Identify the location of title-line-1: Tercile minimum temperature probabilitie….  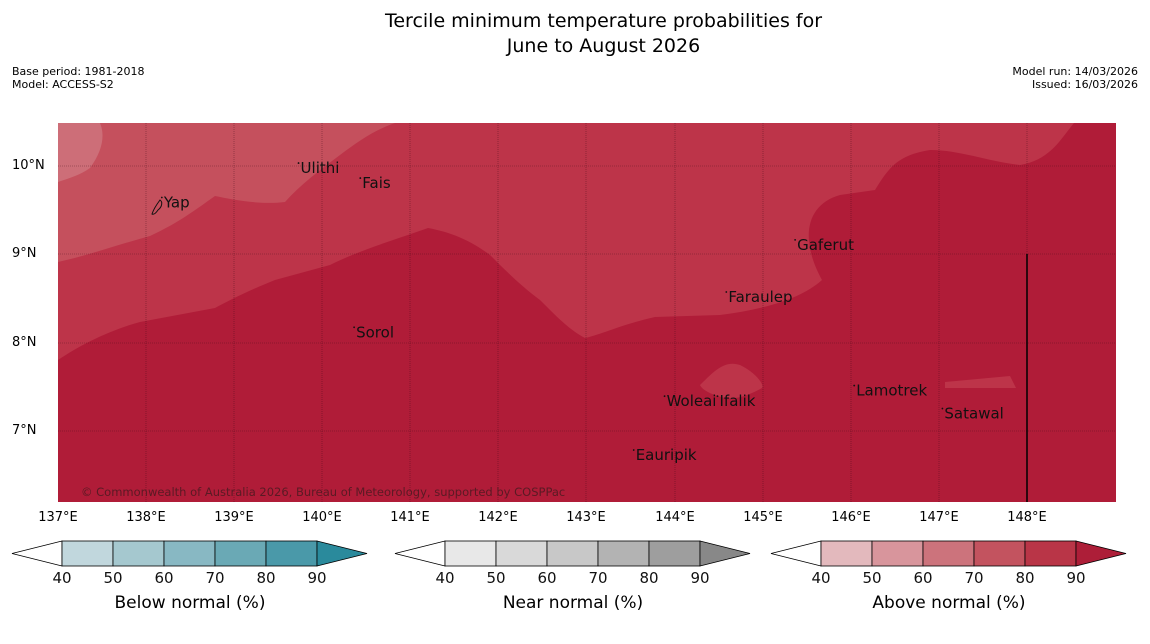
(603, 21).